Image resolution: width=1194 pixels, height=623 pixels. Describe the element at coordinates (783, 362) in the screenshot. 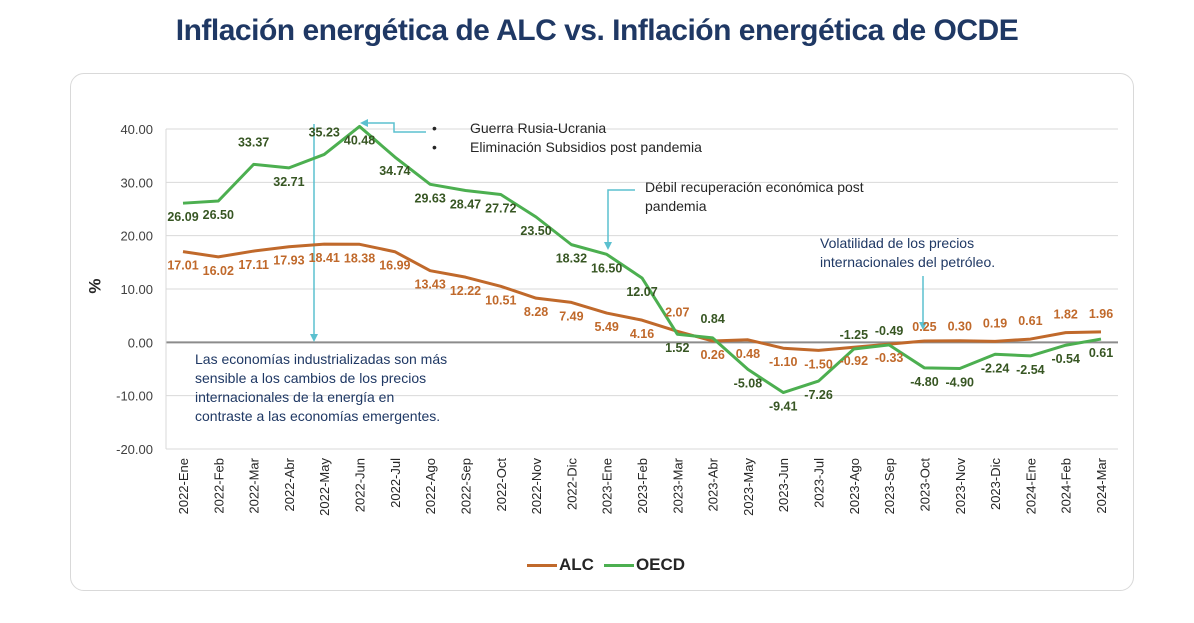

I see `data-label-alc: -1.10` at that location.